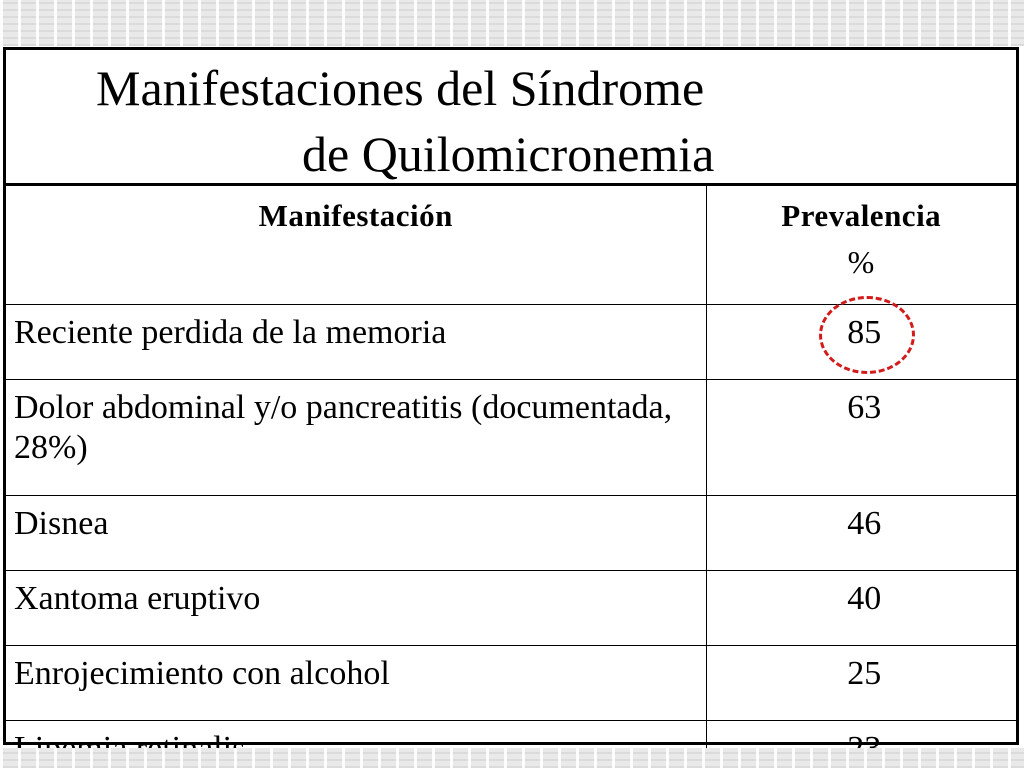 This screenshot has height=768, width=1024. Describe the element at coordinates (400, 88) in the screenshot. I see `title-line-1: Manifestaciones del Síndrome` at that location.